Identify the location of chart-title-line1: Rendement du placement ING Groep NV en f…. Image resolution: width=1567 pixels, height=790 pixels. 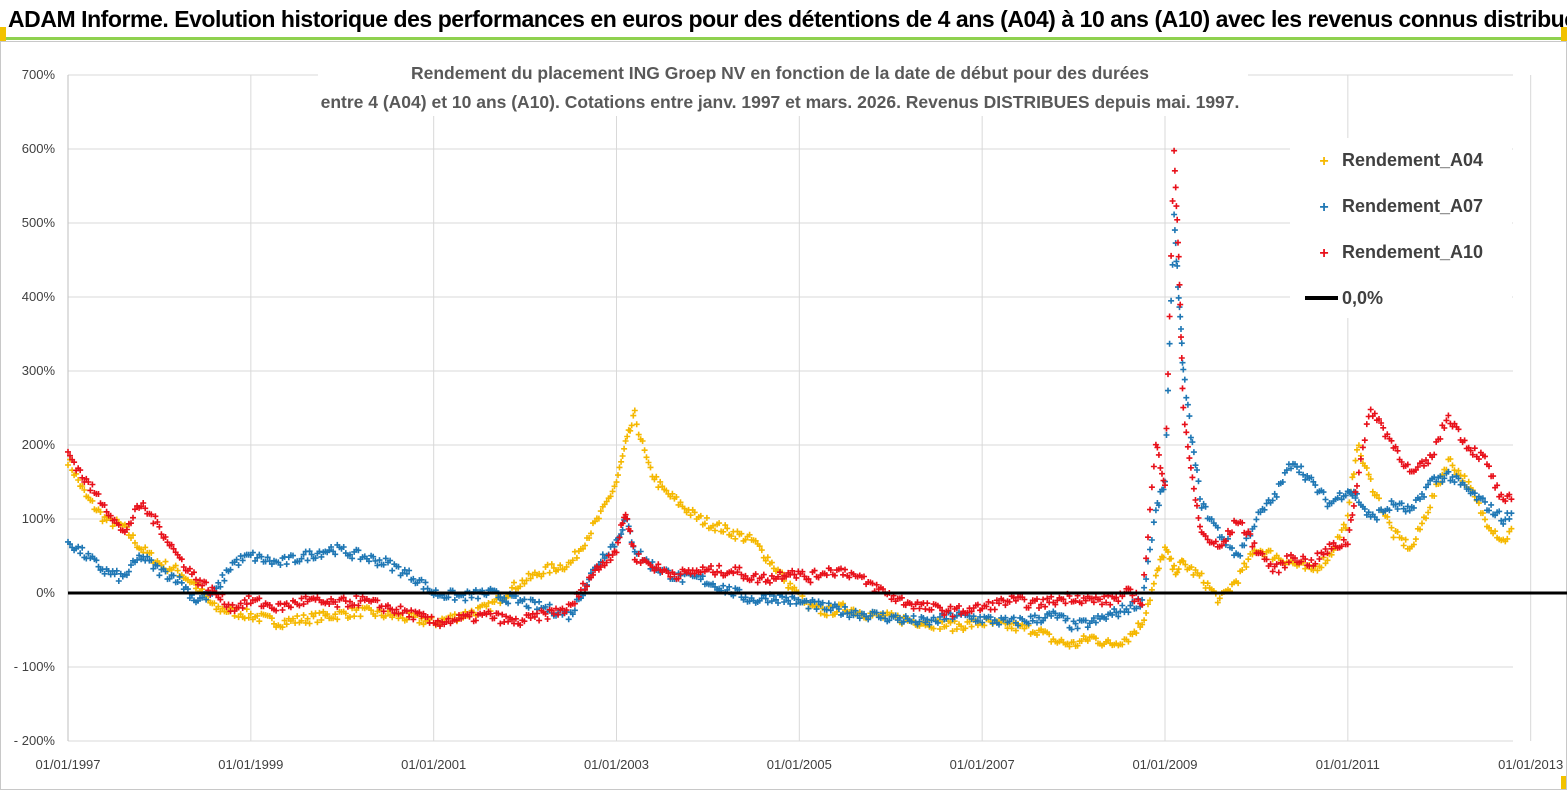
(780, 73).